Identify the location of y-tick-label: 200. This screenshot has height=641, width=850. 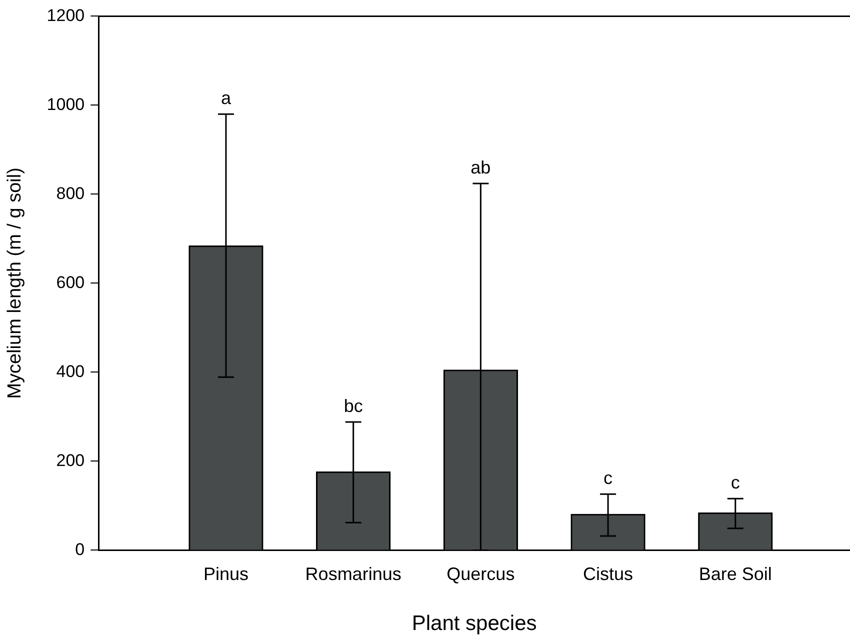
(70, 460).